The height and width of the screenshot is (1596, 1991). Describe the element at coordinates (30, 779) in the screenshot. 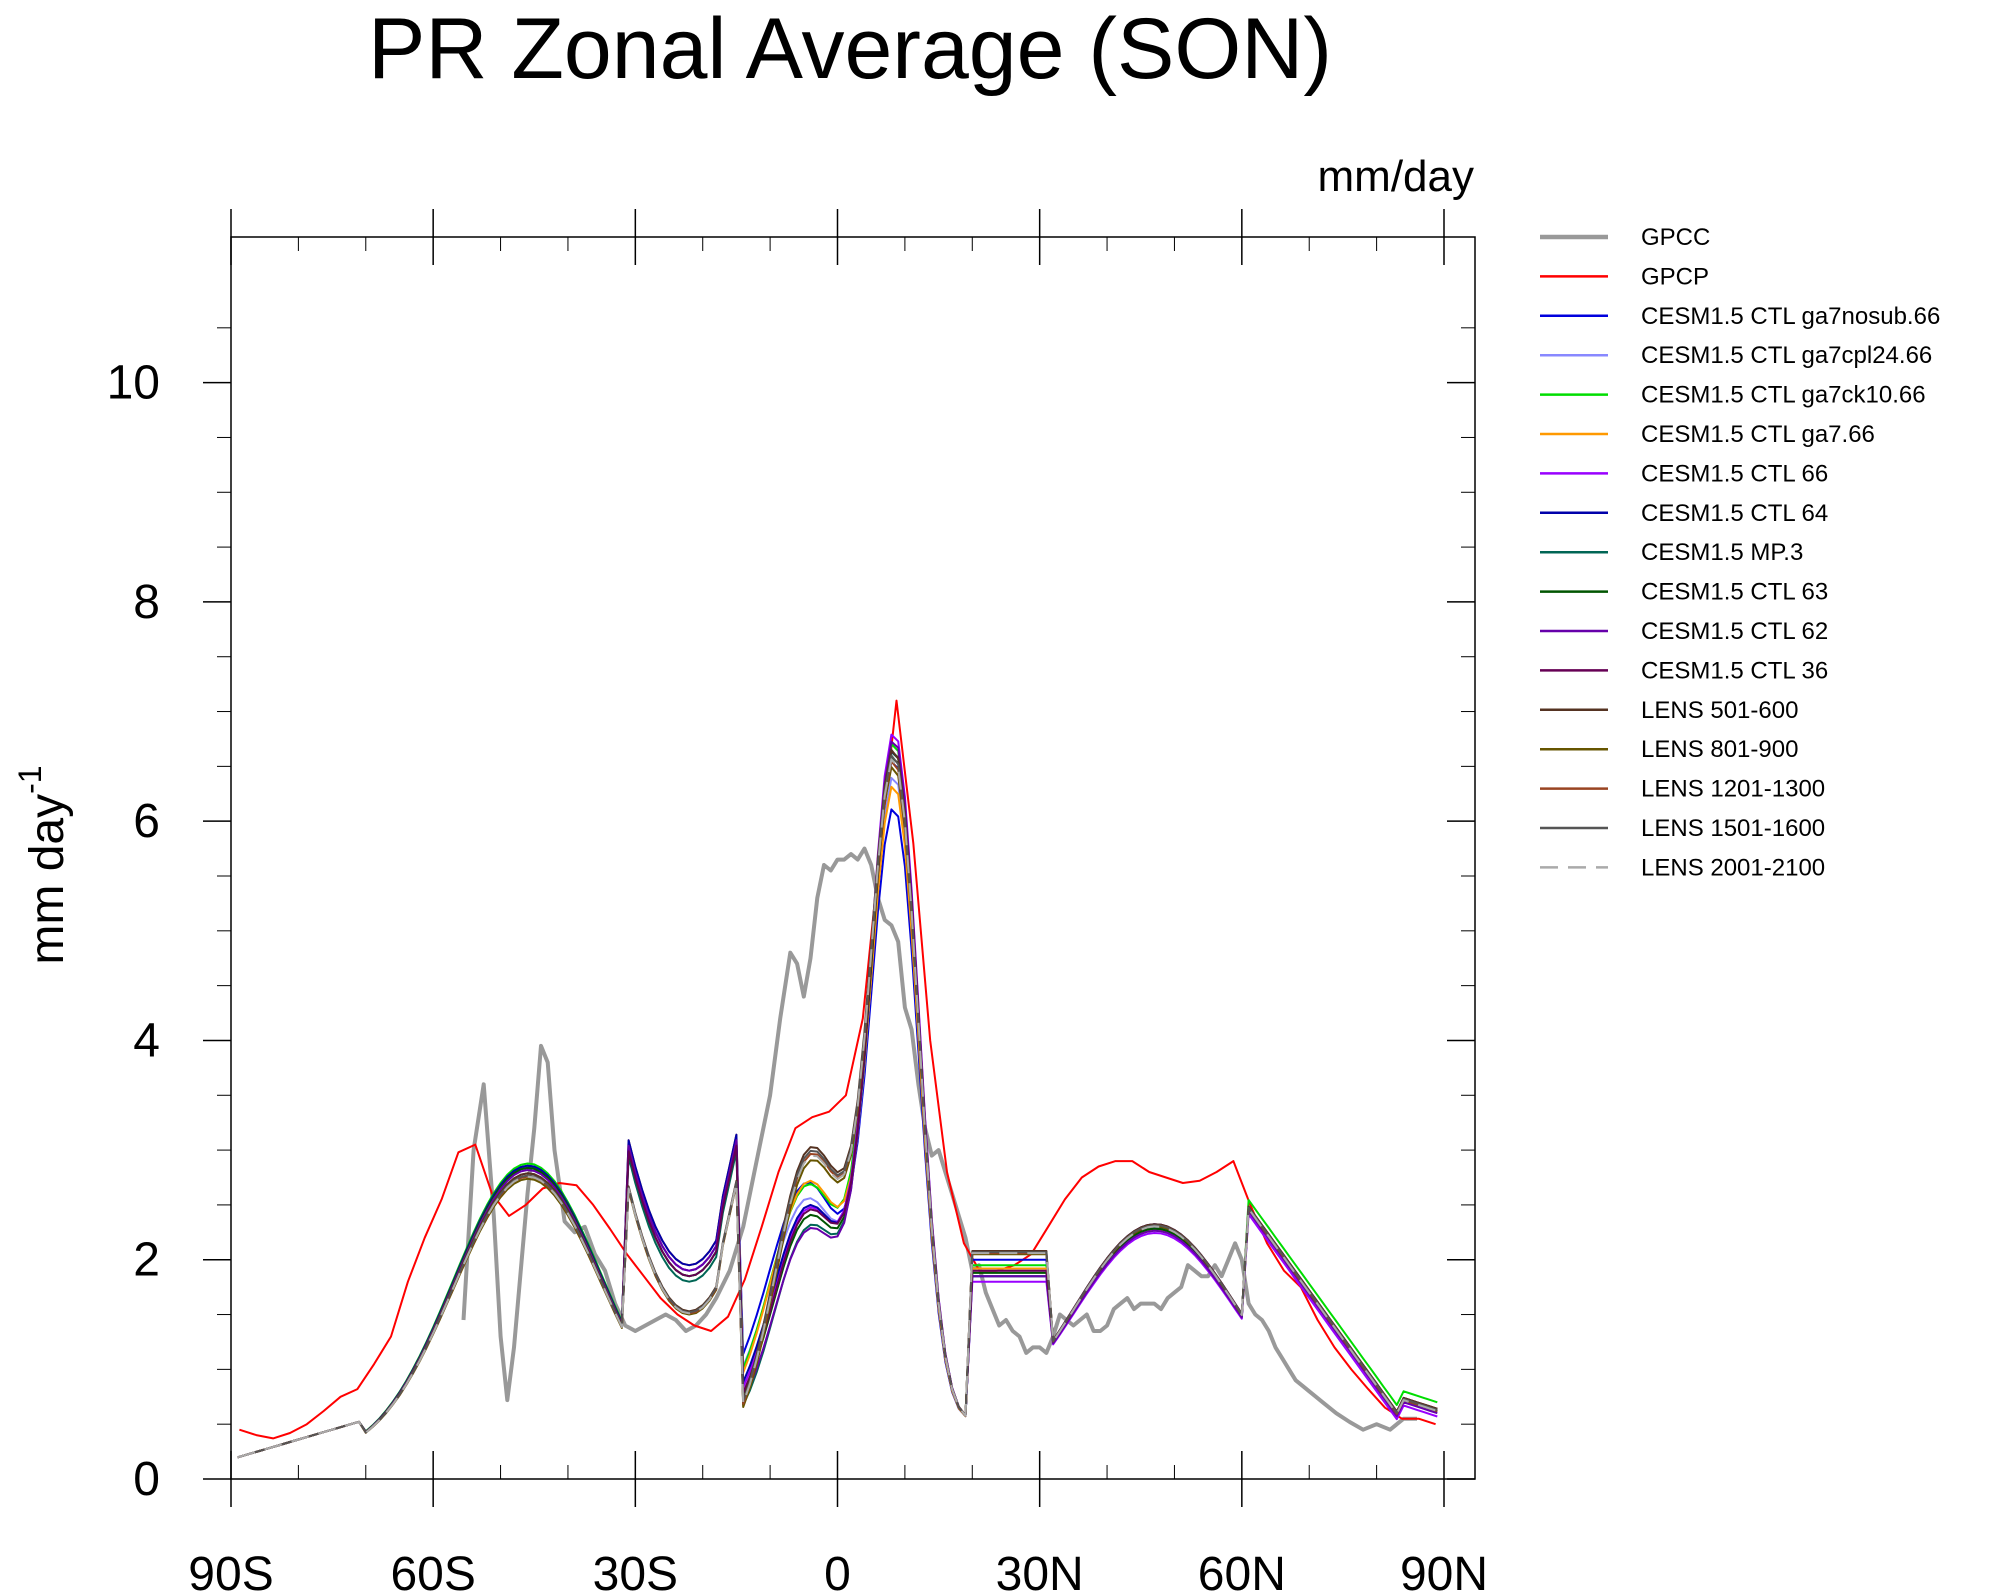

I see `y-axis-label-superscript: -1` at that location.